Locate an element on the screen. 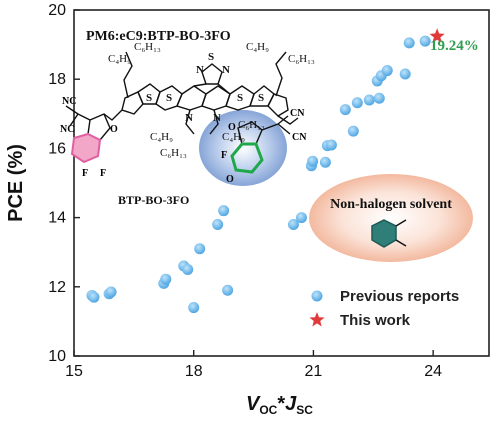 This screenshot has width=500, height=421. label-c6h13-left: C₆H₁₃ is located at coordinates (147, 47).